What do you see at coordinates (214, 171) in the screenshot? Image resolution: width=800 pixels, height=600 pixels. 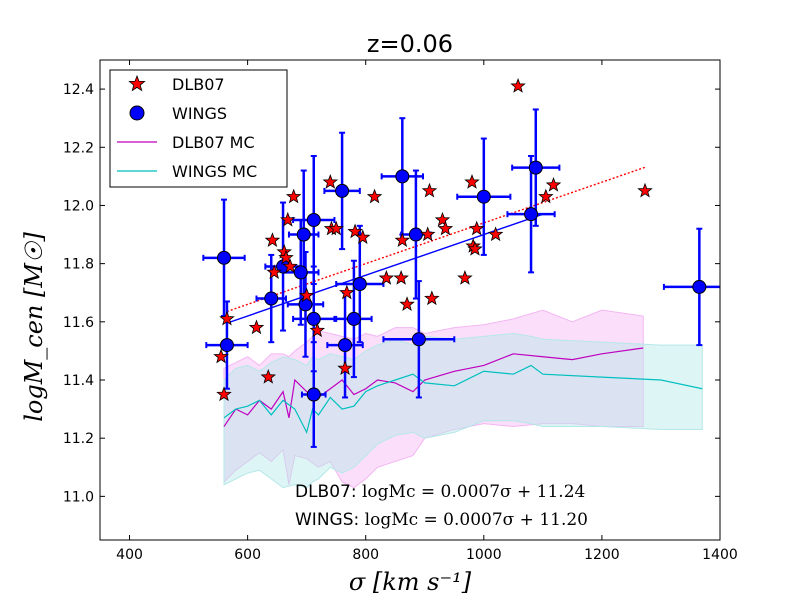 I see `legend-label-3: WINGS MC` at bounding box center [214, 171].